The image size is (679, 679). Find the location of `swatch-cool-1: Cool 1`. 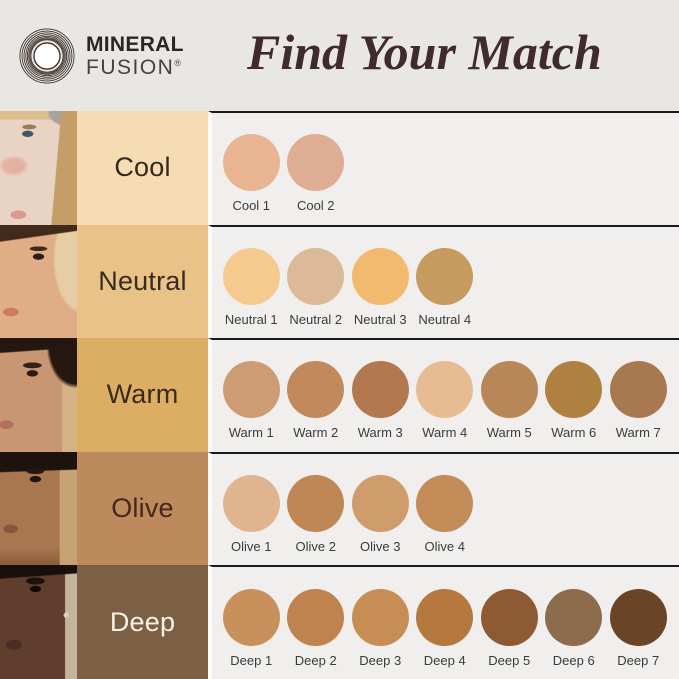

swatch-cool-1: Cool 1 is located at coordinates (251, 173).